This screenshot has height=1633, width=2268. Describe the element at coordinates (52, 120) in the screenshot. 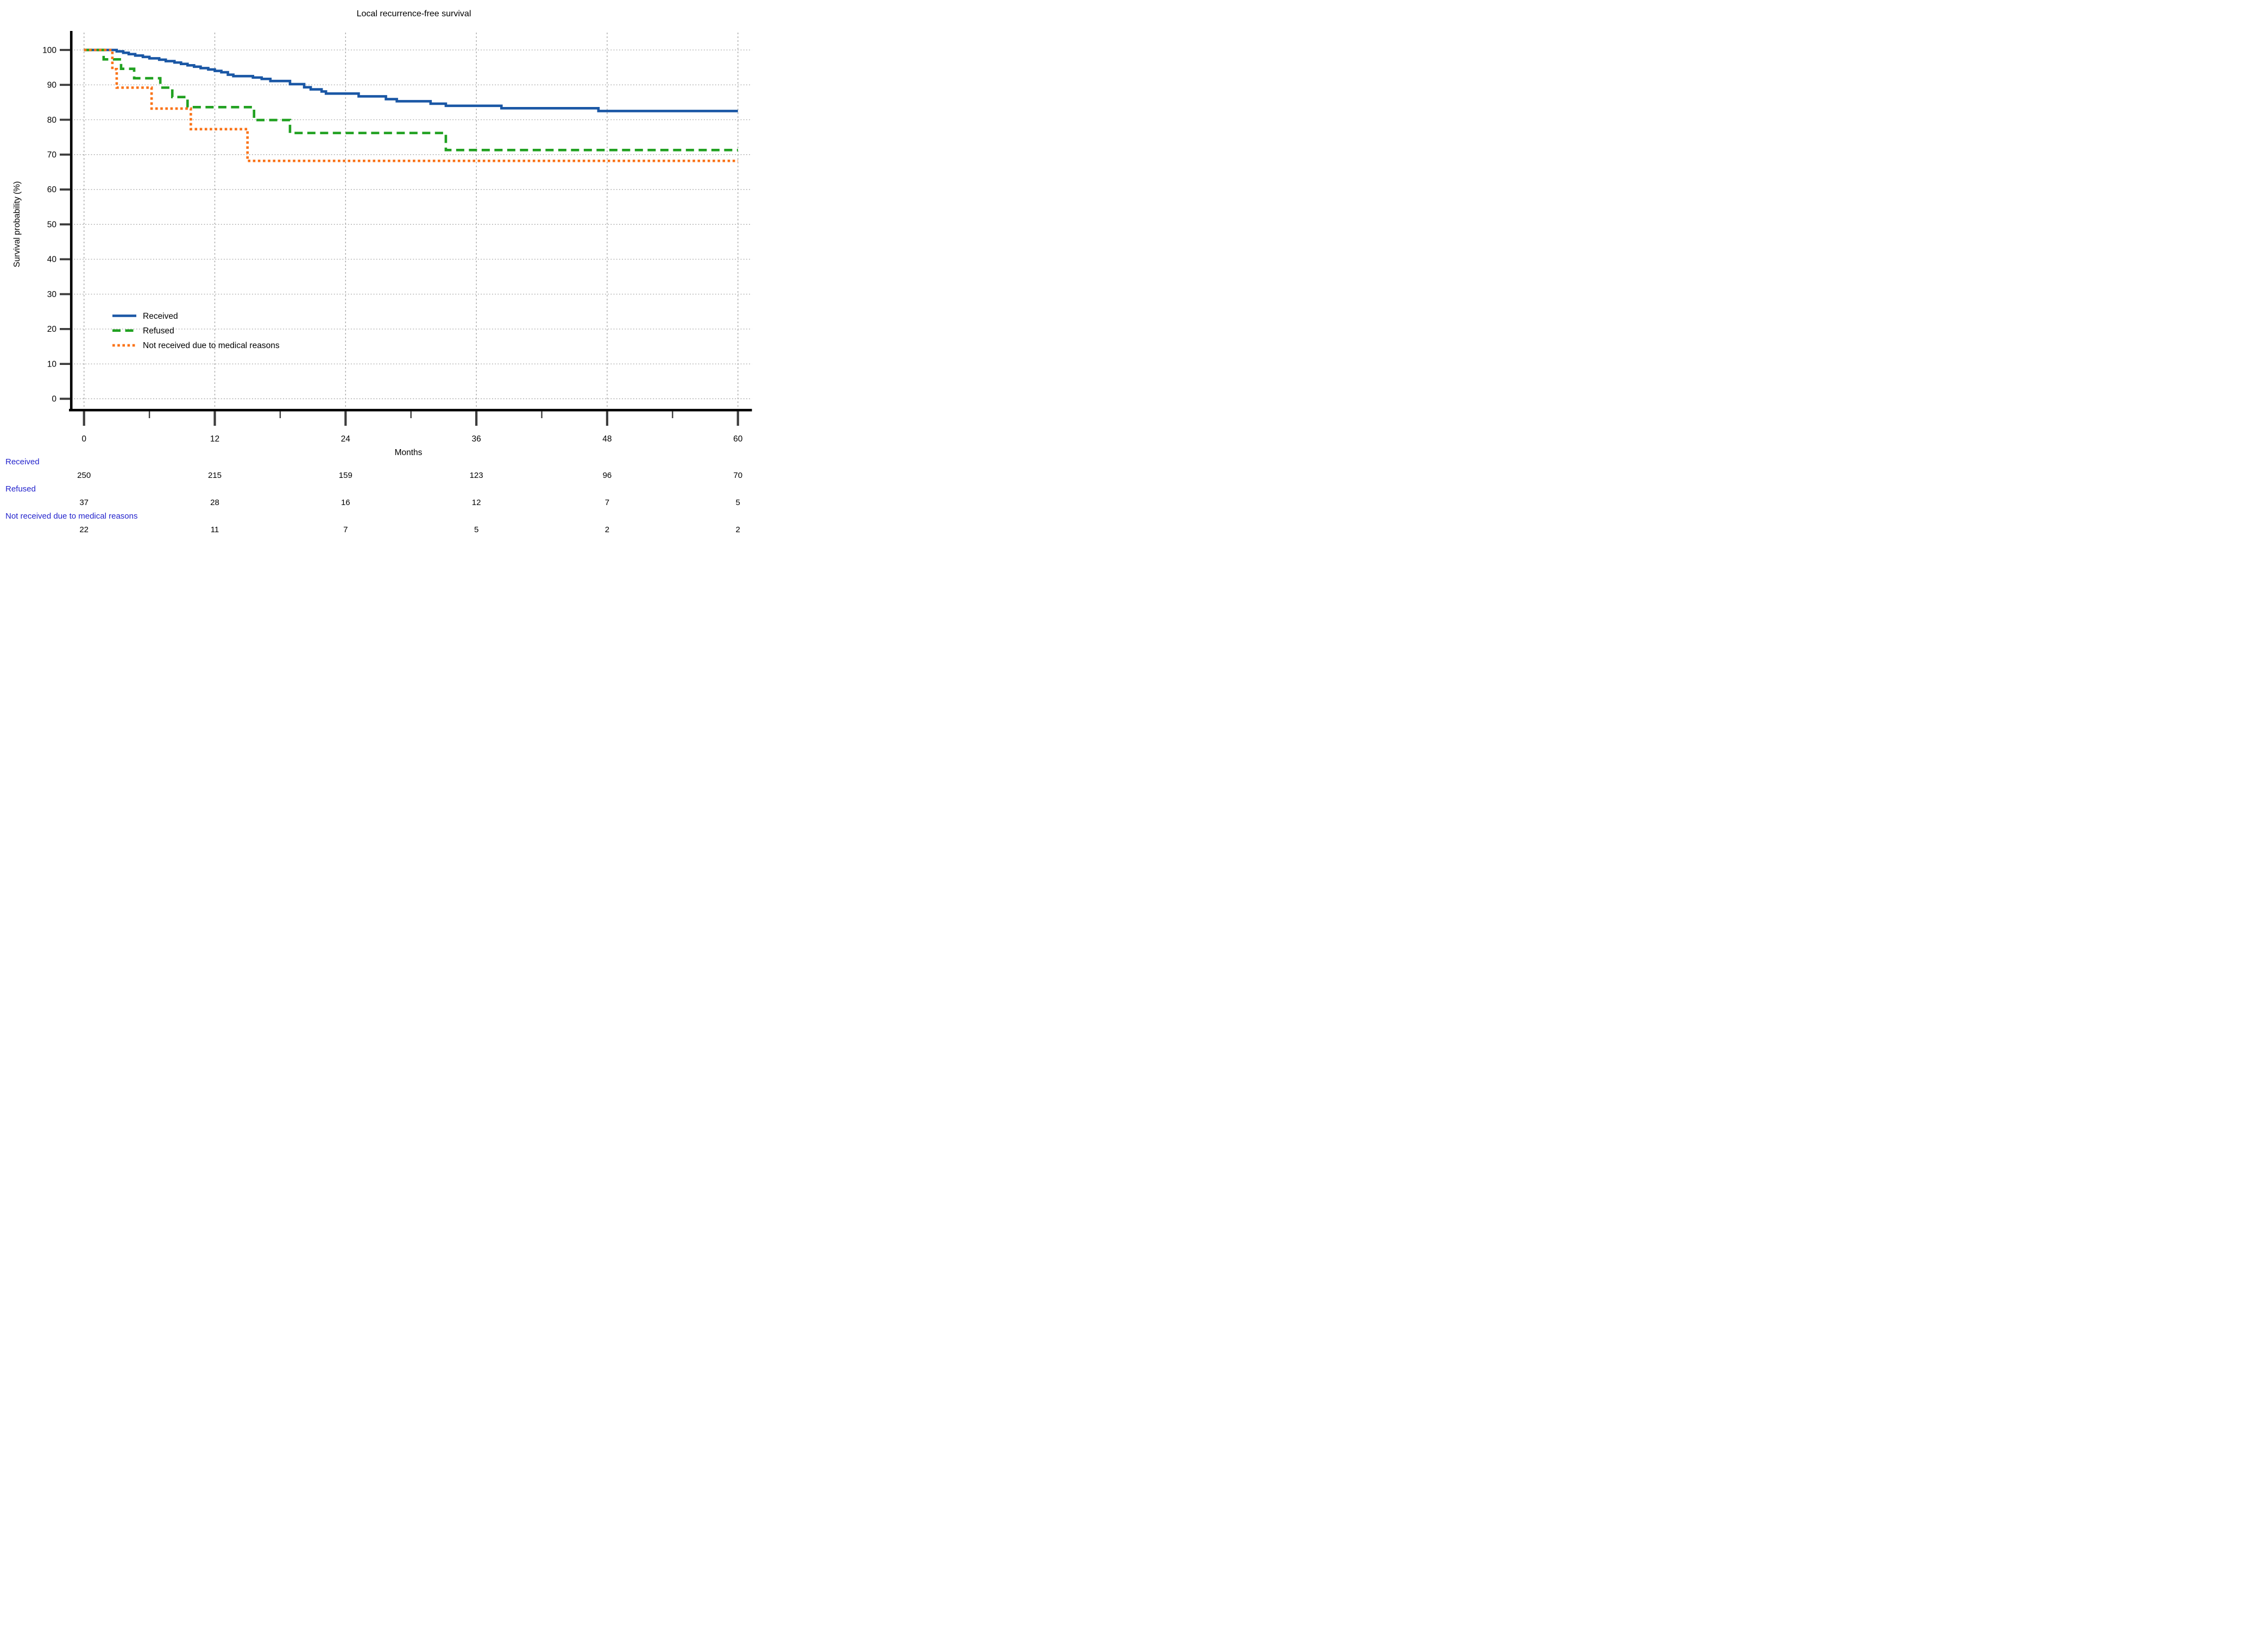

I see `y-tick-label-80: 80` at that location.